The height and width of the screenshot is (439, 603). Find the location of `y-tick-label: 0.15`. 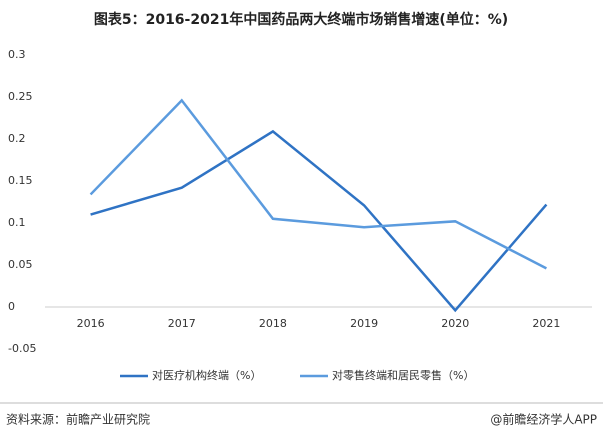

y-tick-label: 0.15 is located at coordinates (20, 180).